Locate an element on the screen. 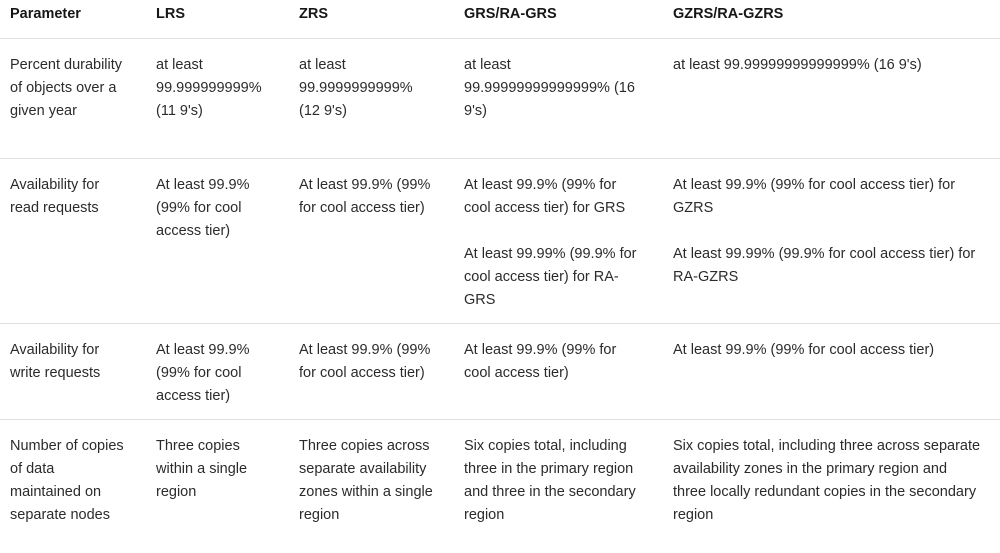 The height and width of the screenshot is (553, 1000). cell-lrs: Three copies within a single region is located at coordinates (202, 468).